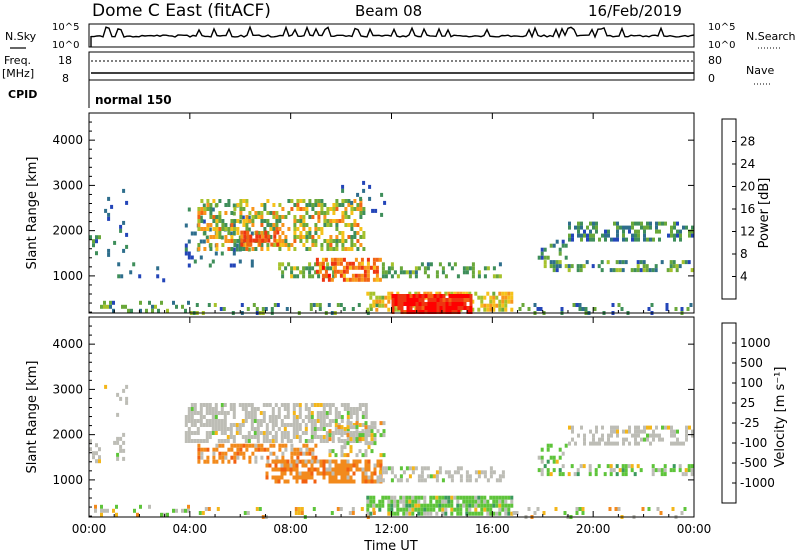  Describe the element at coordinates (593, 529) in the screenshot. I see `xtick-label: 20:00` at that location.